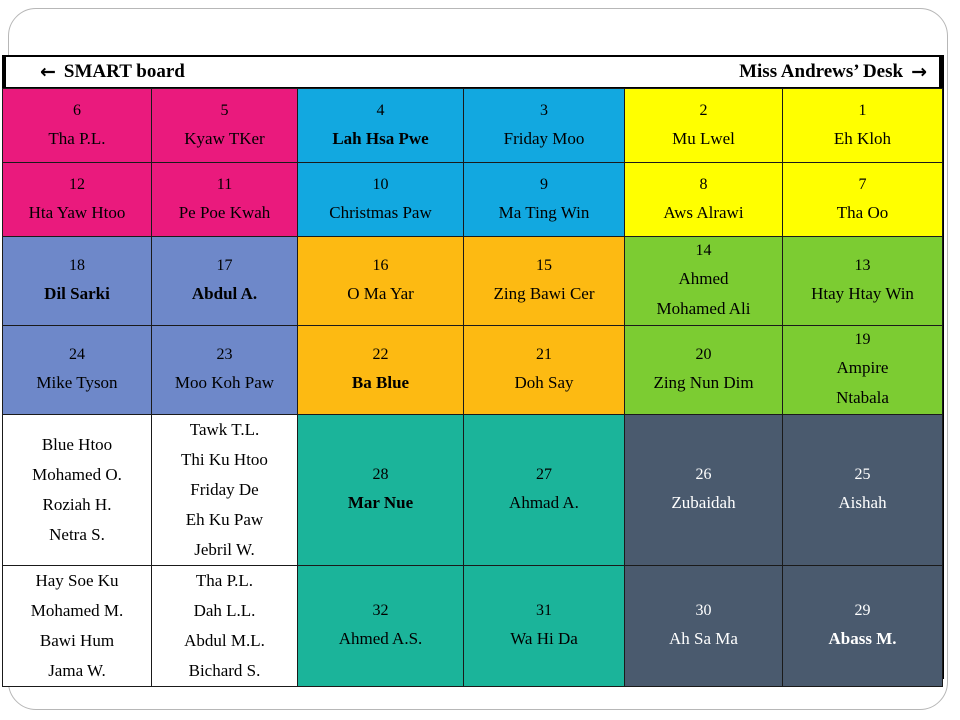 Image resolution: width=960 pixels, height=720 pixels. What do you see at coordinates (77, 534) in the screenshot?
I see `student-name: Netra S.` at bounding box center [77, 534].